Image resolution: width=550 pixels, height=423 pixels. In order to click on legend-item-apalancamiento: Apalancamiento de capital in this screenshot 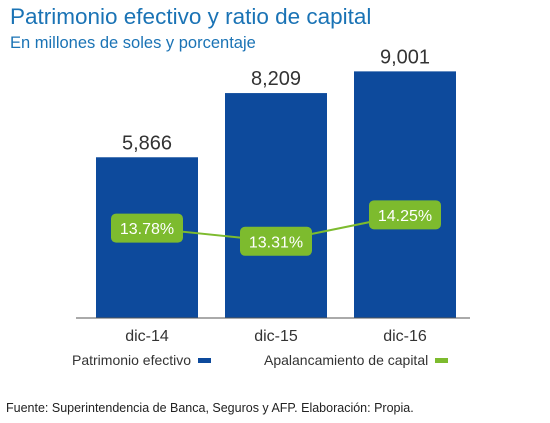, I will do `click(356, 360)`.